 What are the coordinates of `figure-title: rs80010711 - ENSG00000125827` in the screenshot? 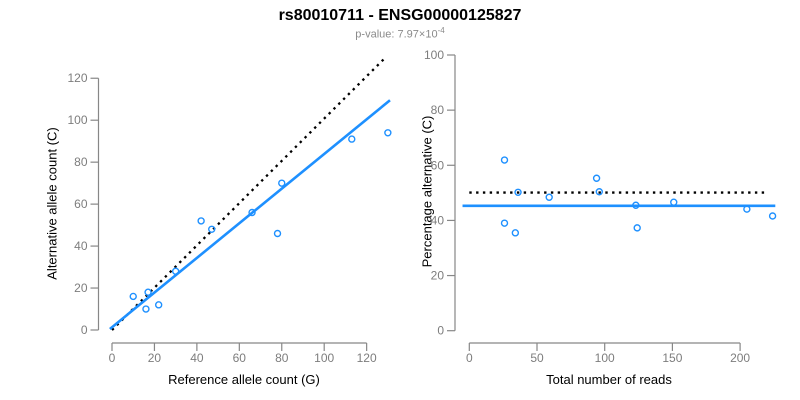 It's located at (400, 15).